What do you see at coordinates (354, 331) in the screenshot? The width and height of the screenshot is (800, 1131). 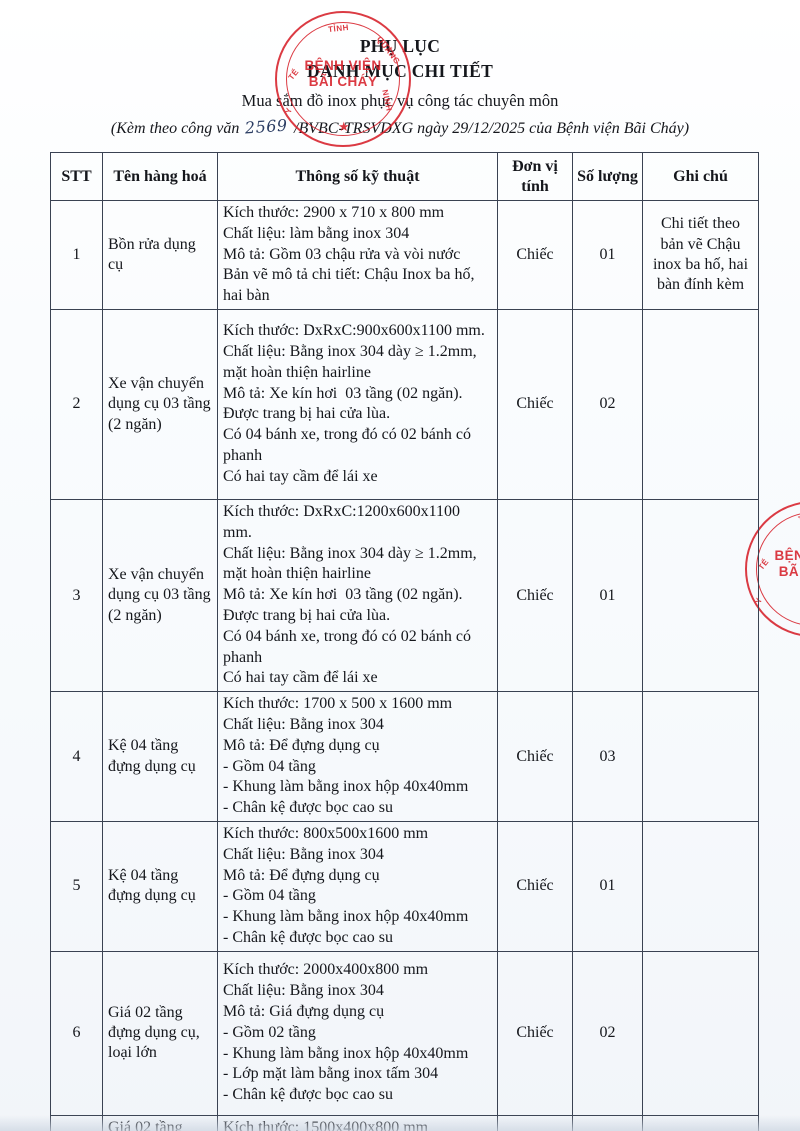 I see `spec-line: Kích thước: DxRxC:900x600x1100 mm.` at bounding box center [354, 331].